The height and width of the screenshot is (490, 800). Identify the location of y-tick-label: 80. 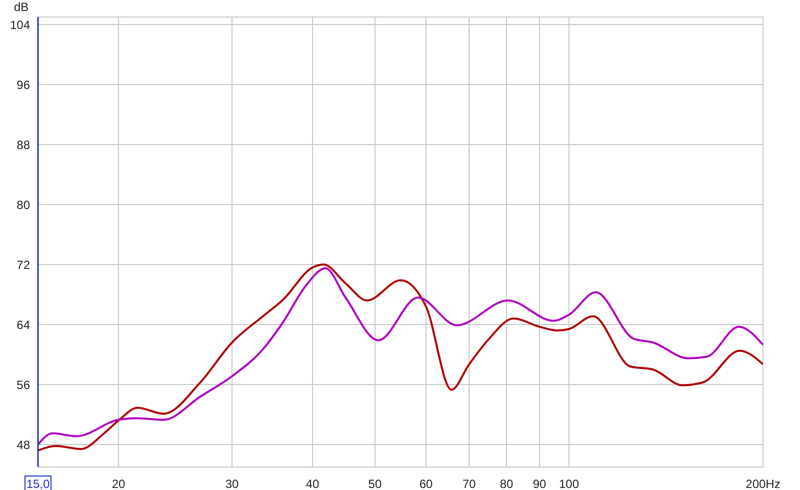
(23, 205).